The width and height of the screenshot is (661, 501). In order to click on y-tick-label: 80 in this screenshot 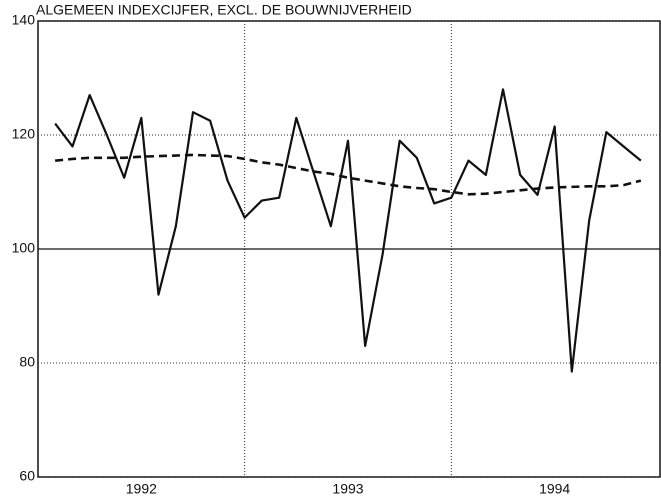, I will do `click(27, 362)`.